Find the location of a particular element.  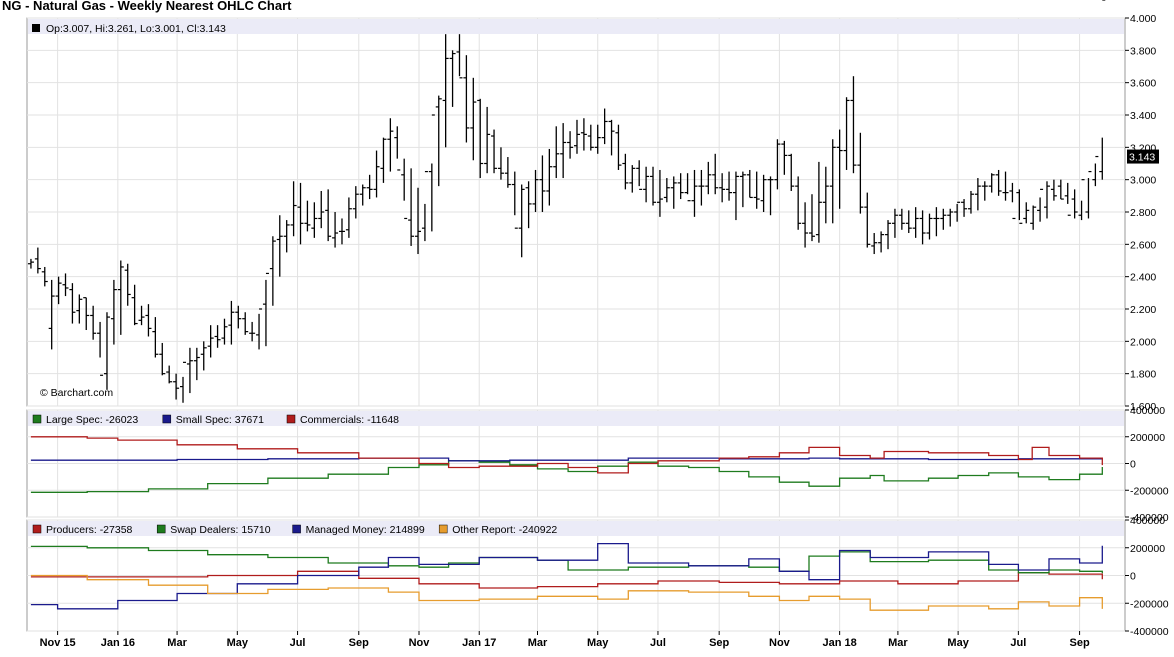

x-tick-label: Nov 15 is located at coordinates (58, 643).